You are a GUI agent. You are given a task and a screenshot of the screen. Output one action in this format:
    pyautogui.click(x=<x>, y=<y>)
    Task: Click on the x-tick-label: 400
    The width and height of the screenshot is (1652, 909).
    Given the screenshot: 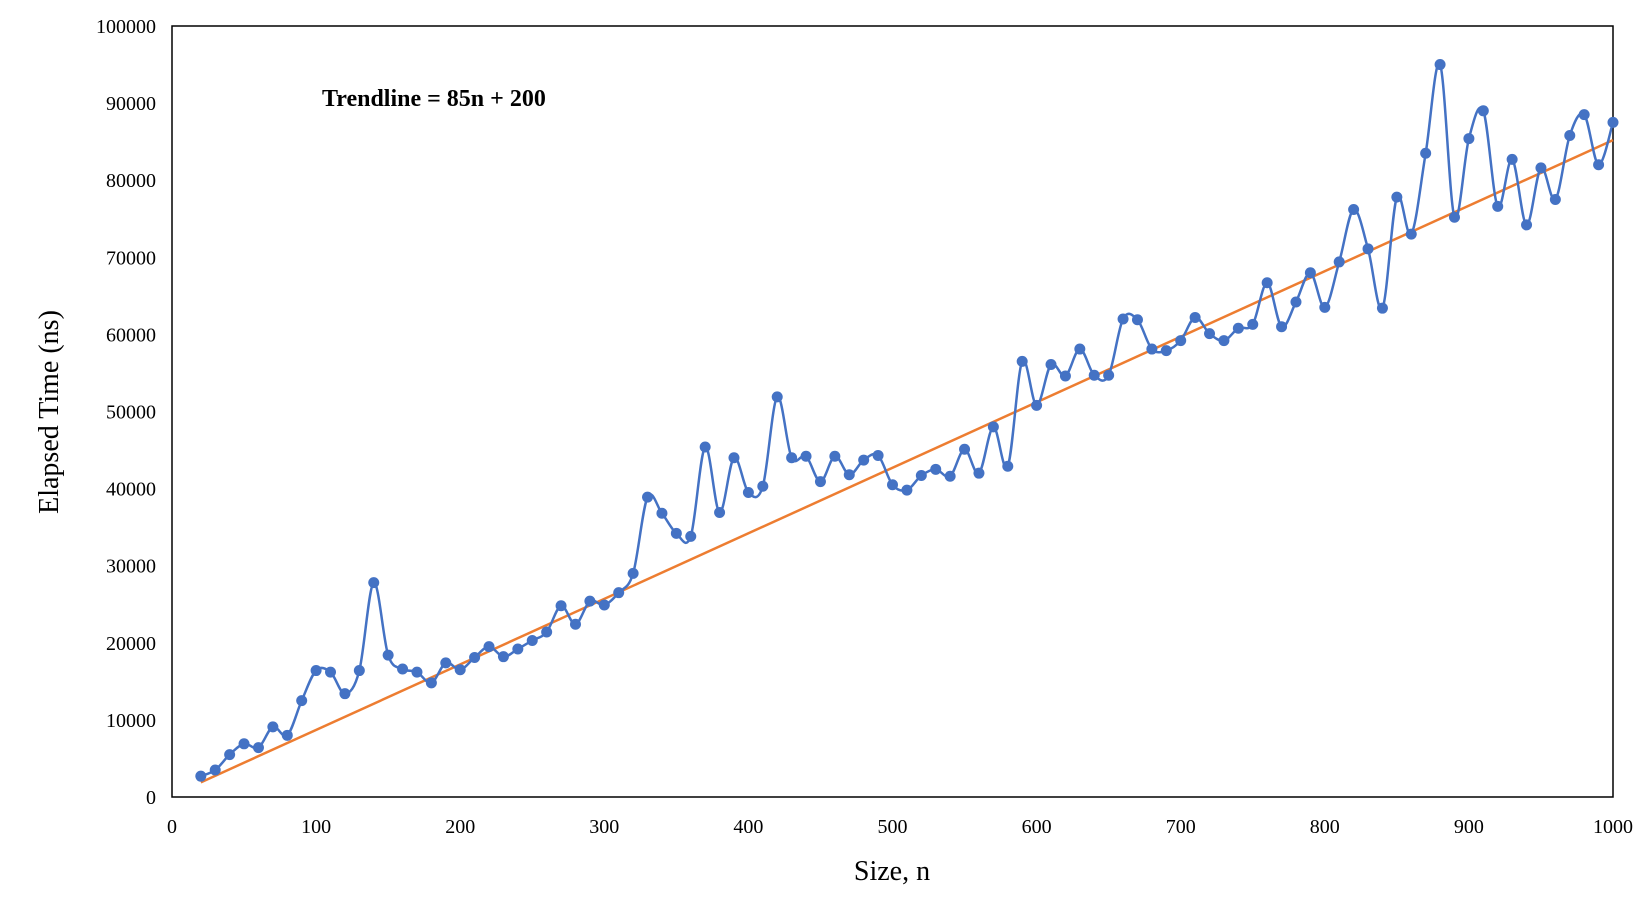 What is the action you would take?
    pyautogui.click(x=748, y=827)
    